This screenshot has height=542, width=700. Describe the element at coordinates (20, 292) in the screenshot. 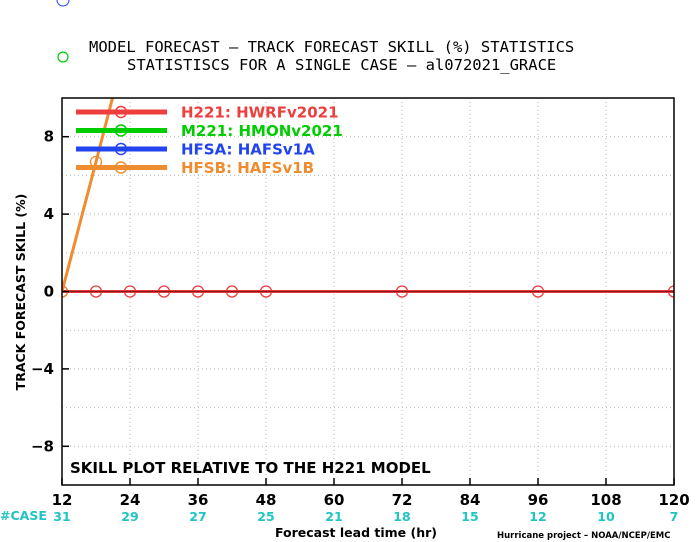

I see `y-axis-label: TRACK FORECAST SKILL (%)` at that location.